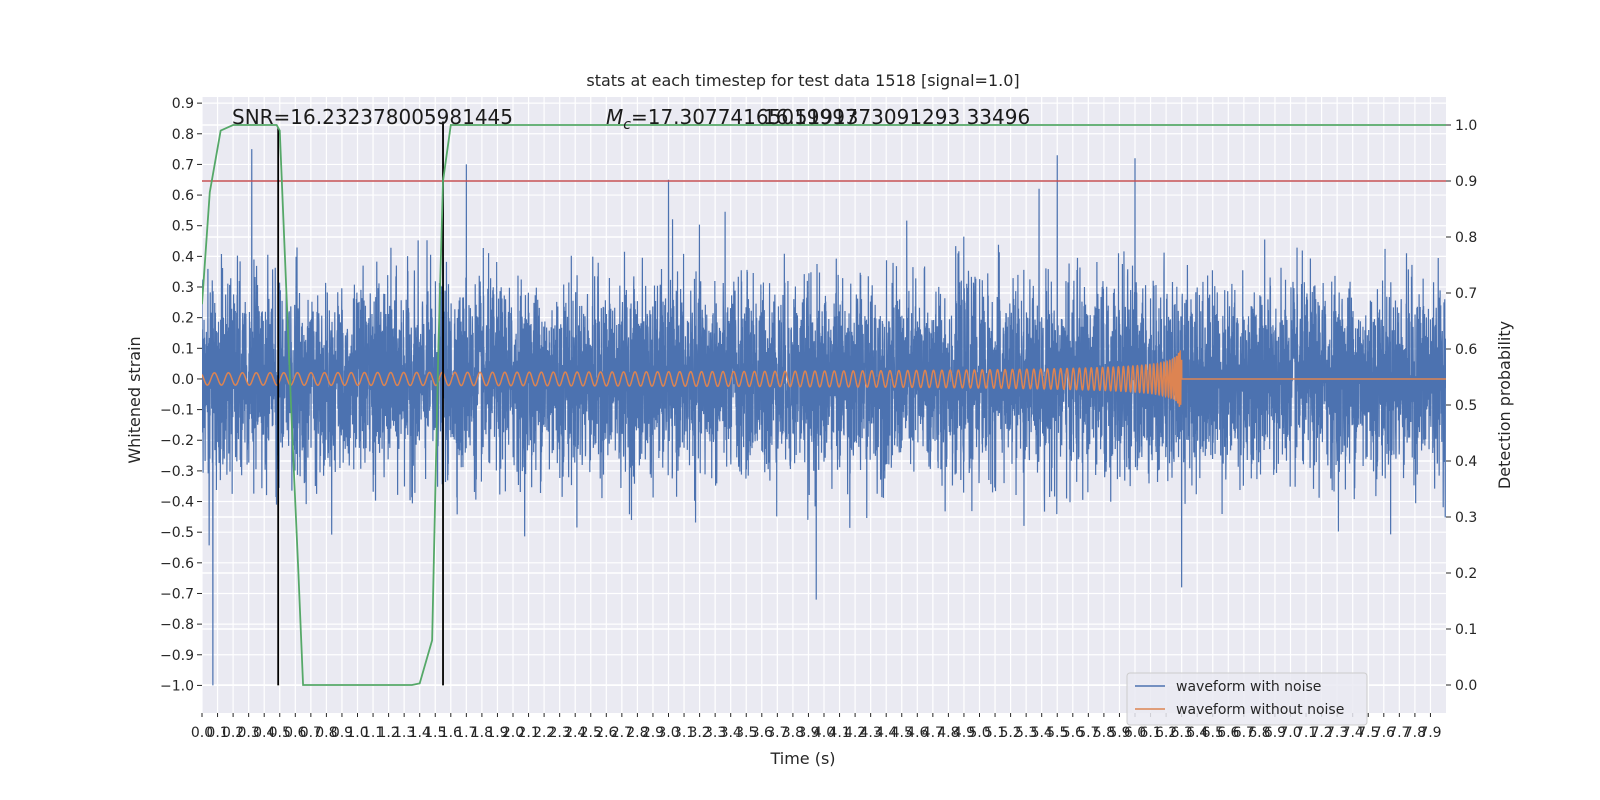 The width and height of the screenshot is (1600, 800). I want to click on y-tick-label: −0.4, so click(177, 503).